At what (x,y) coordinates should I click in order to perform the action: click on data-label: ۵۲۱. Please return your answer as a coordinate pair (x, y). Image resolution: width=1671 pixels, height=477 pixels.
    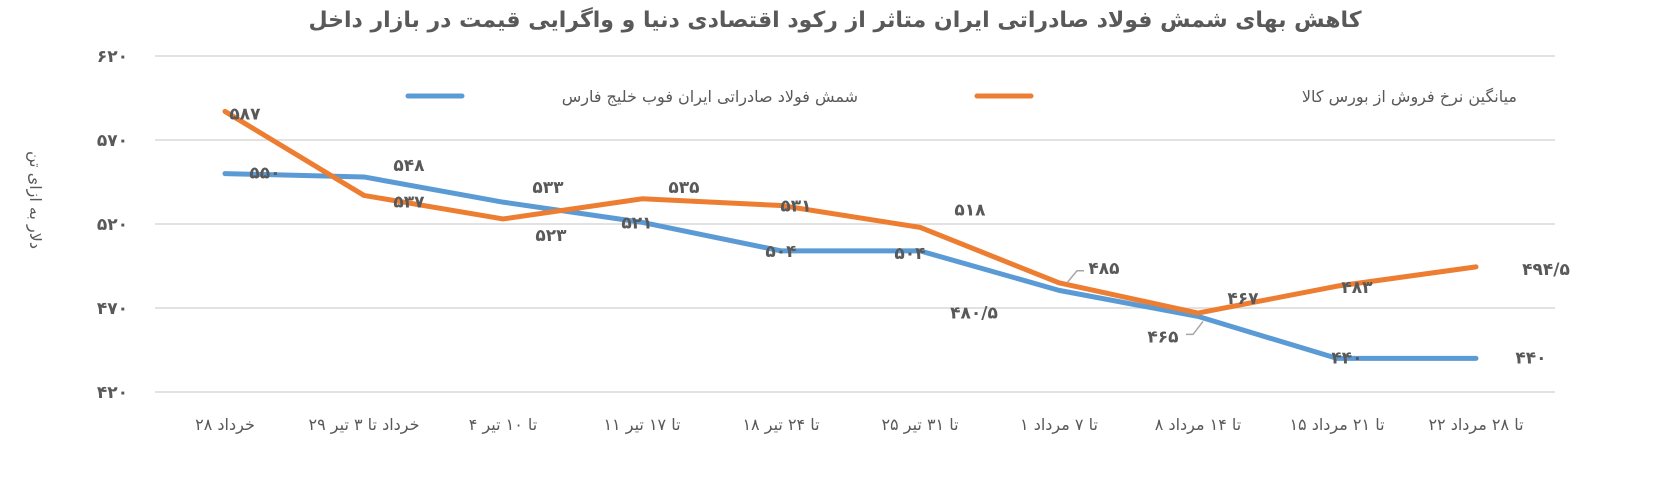
    Looking at the image, I should click on (636, 223).